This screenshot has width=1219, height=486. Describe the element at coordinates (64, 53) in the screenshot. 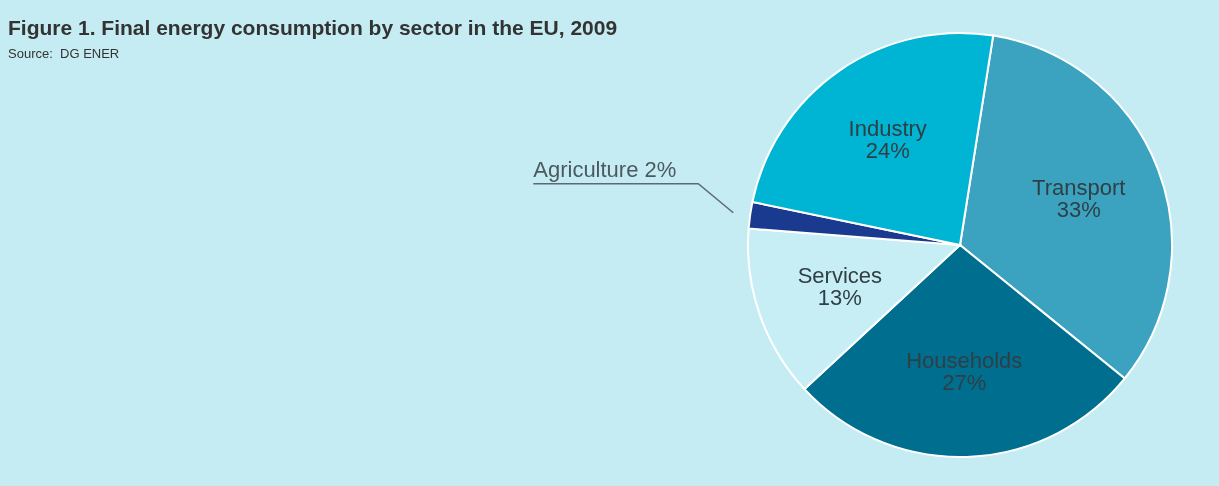

I see `text: Source: DG ENER` at that location.